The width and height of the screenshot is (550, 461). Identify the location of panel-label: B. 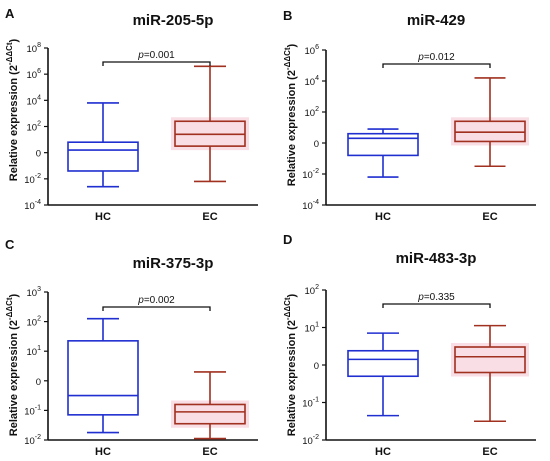
(287, 15).